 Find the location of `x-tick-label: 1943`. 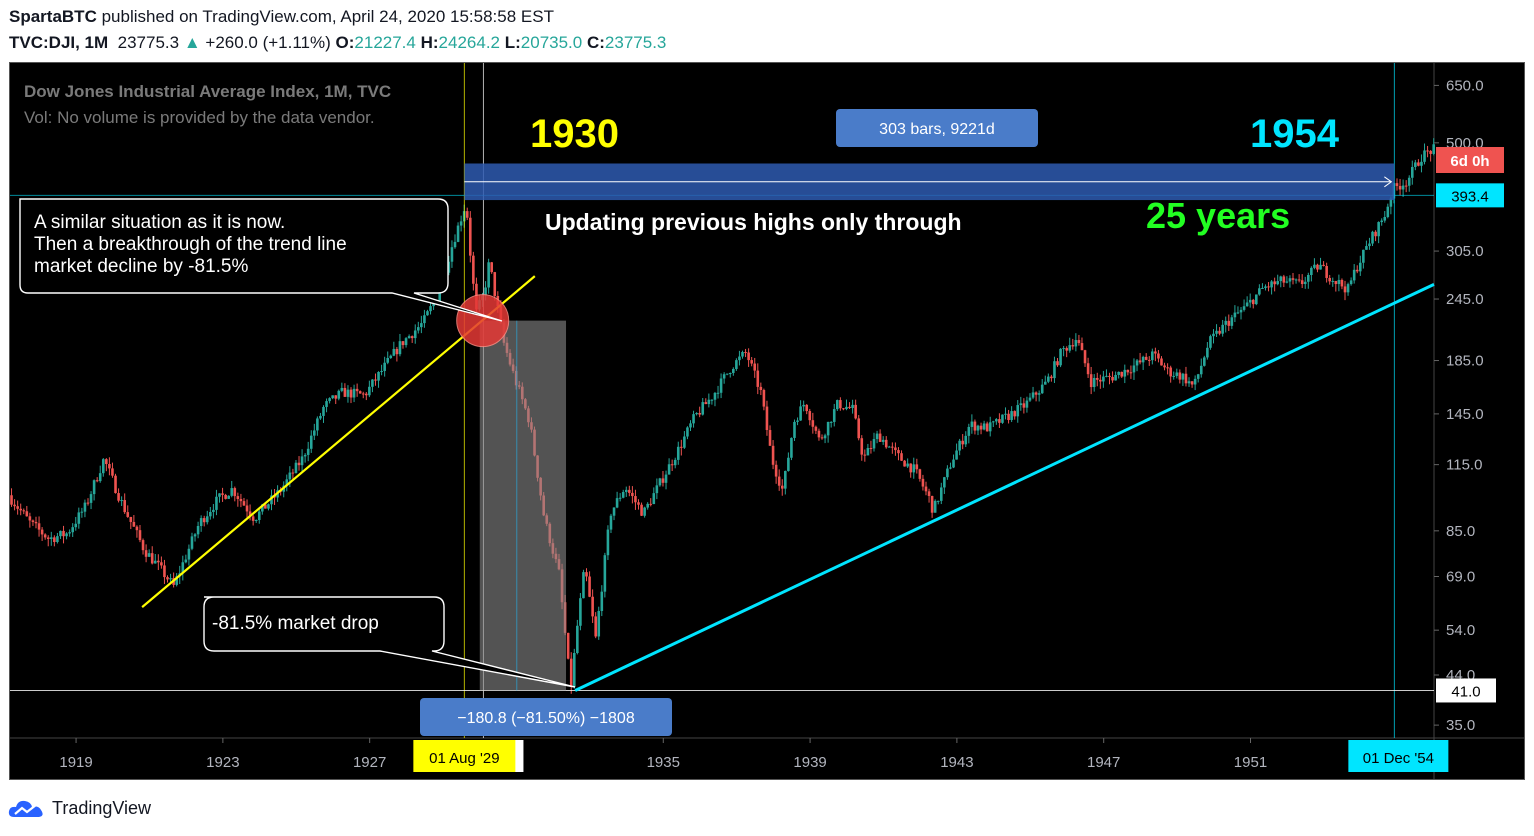

x-tick-label: 1943 is located at coordinates (956, 762).